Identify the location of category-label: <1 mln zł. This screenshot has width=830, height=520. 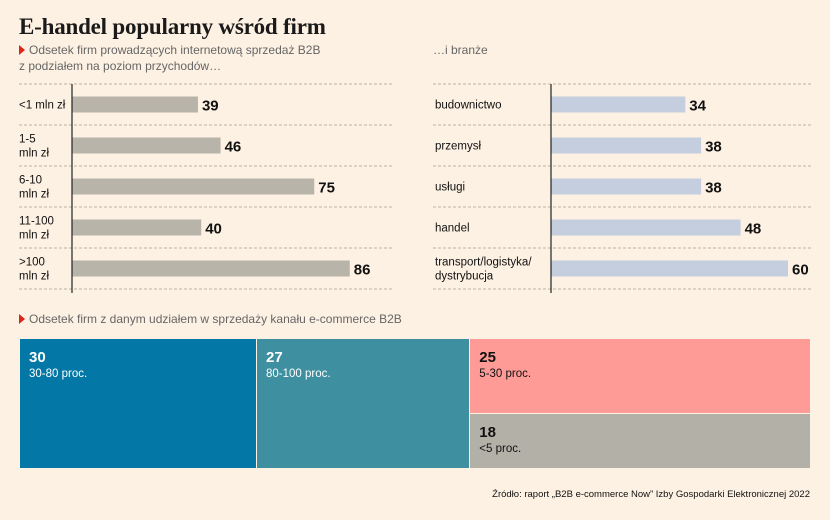
(42, 106).